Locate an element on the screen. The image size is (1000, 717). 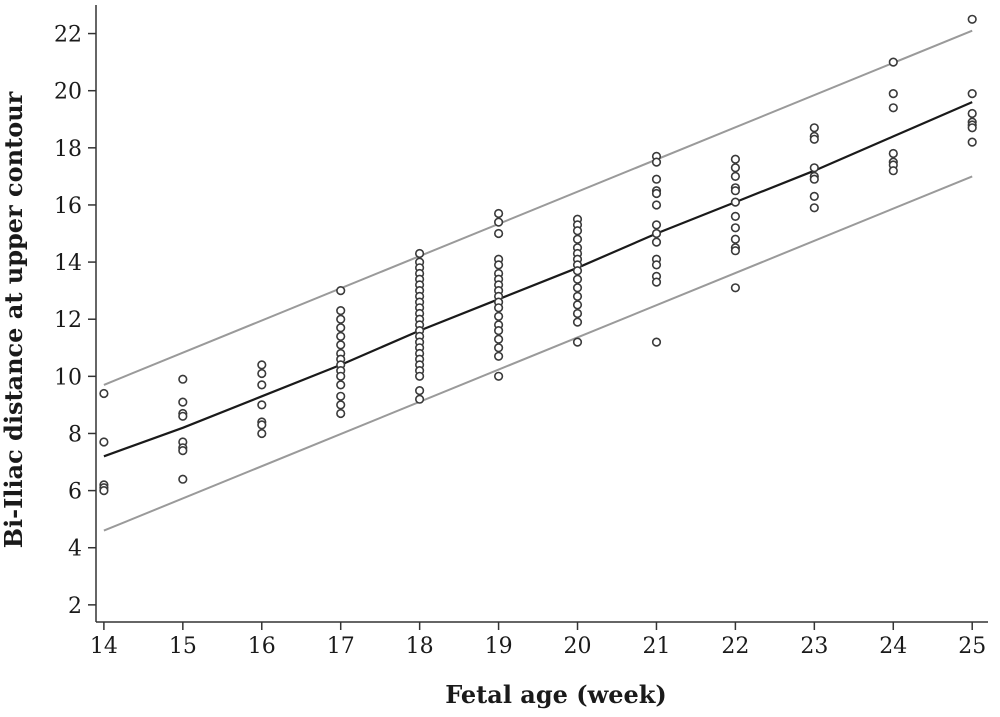
y-axis-title: Bi-Iliac distance at upper contour is located at coordinates (14, 319).